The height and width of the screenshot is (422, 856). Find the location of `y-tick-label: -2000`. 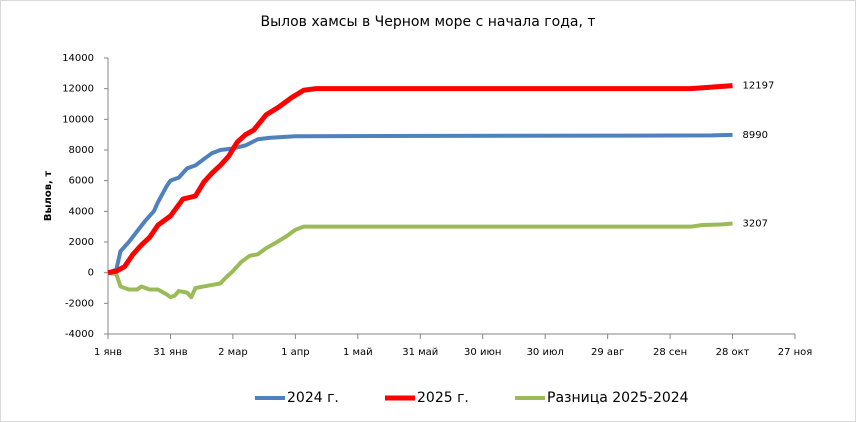

y-tick-label: -2000 is located at coordinates (79, 303).